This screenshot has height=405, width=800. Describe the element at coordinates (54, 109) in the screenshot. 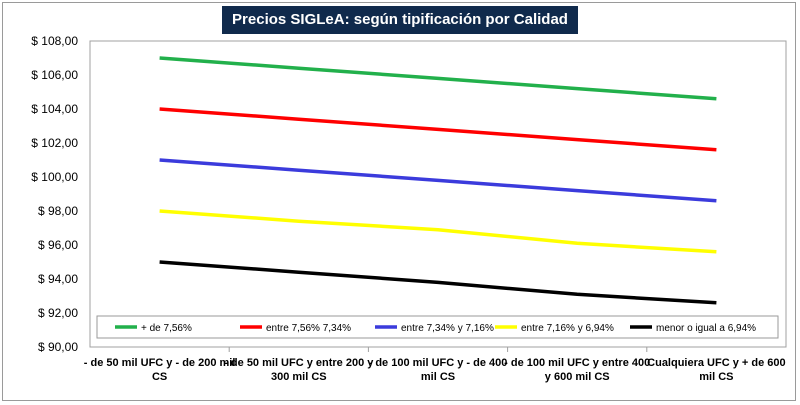

I see `y-tick-label: $ 104,00` at that location.